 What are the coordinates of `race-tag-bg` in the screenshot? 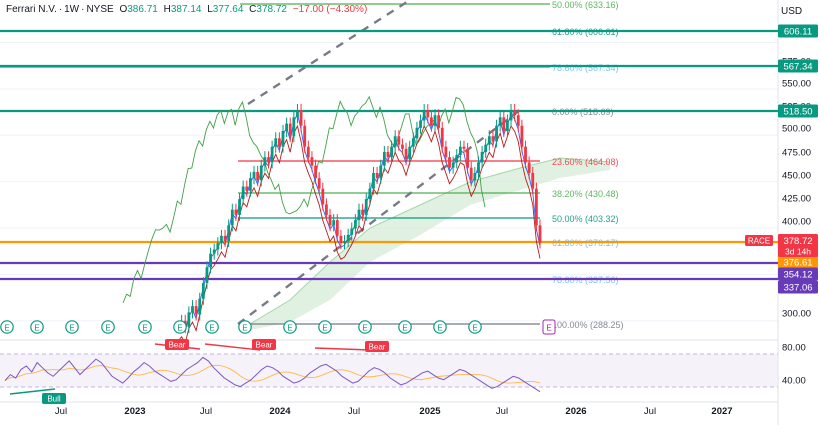 It's located at (759, 240).